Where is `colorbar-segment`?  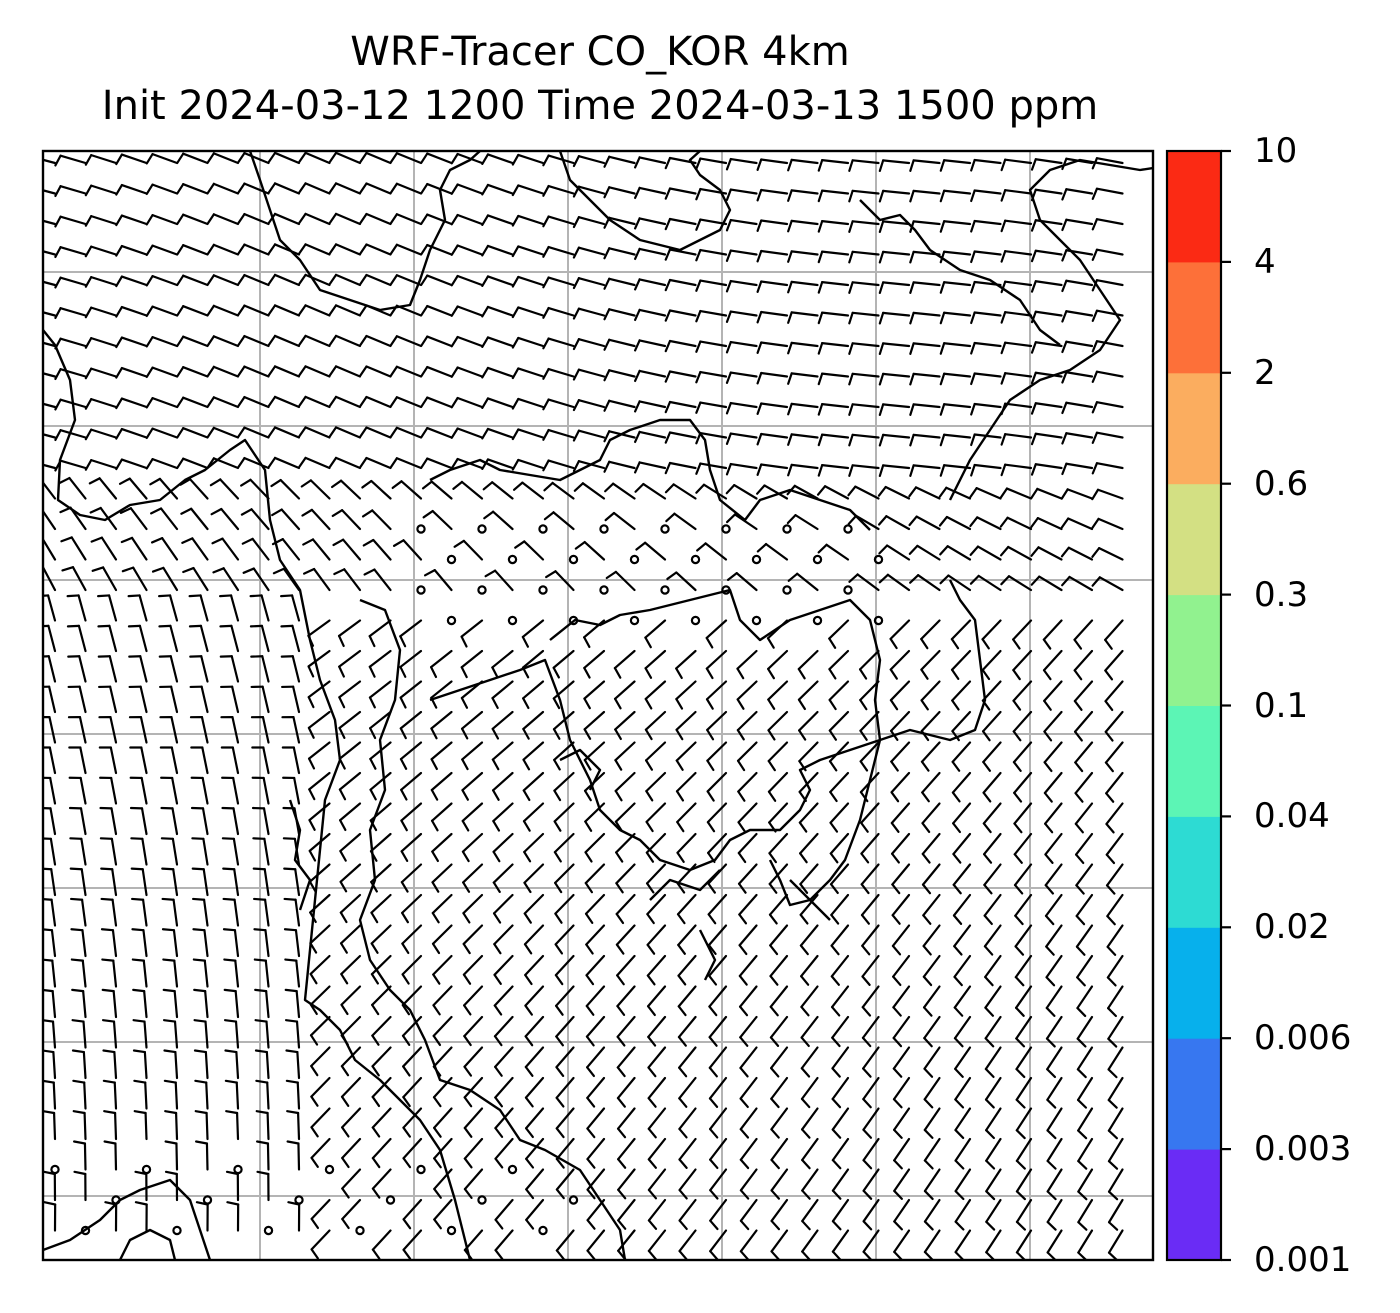 colorbar-segment is located at coordinates (1194, 761).